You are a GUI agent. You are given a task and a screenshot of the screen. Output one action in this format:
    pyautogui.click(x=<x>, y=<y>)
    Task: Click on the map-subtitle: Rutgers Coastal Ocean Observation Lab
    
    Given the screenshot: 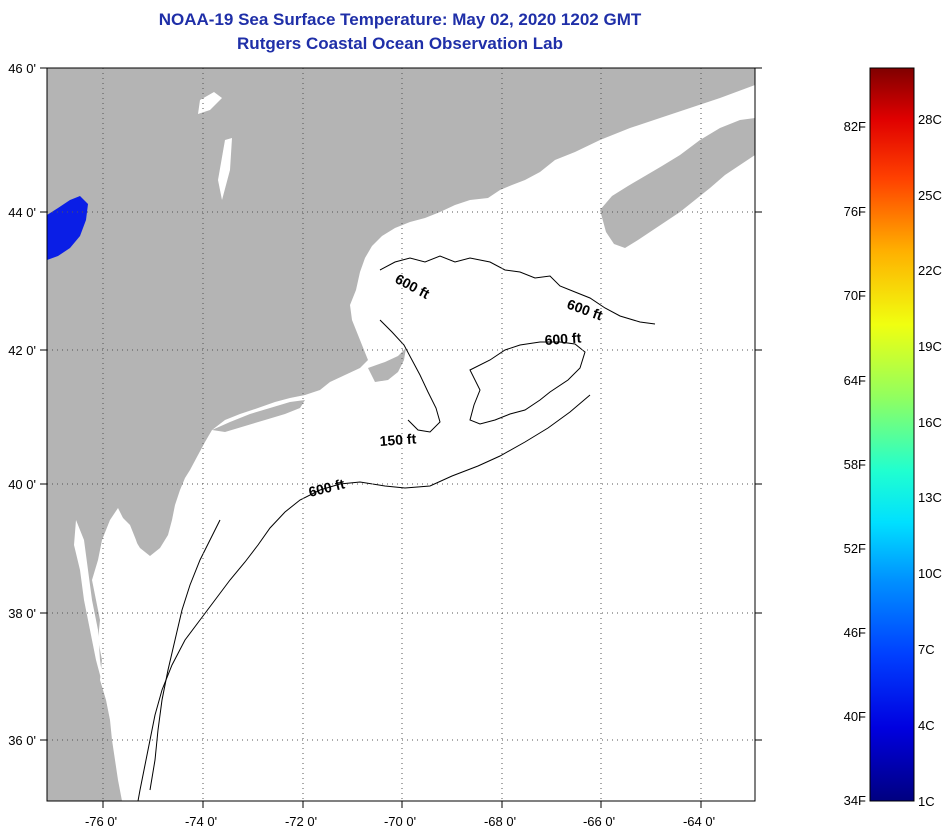 What is the action you would take?
    pyautogui.click(x=400, y=43)
    